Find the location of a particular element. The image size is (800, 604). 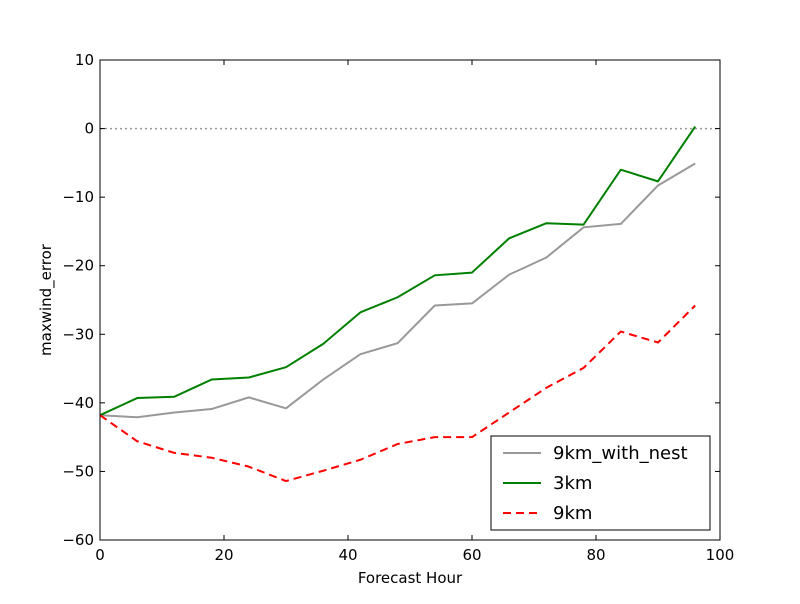

y-axis-label: maxwind_error is located at coordinates (46, 299).